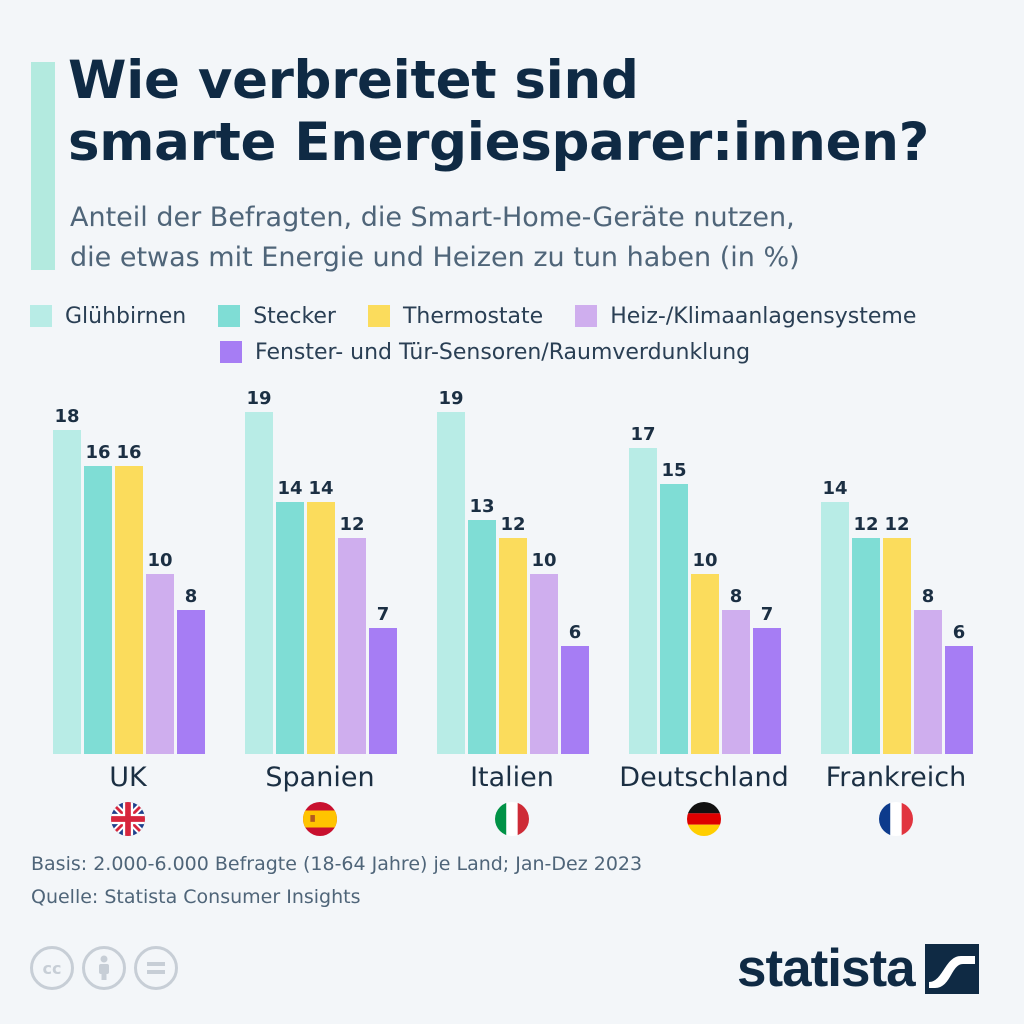 This screenshot has height=1024, width=1024. I want to click on legend-item-thermostate: Thermostate, so click(455, 316).